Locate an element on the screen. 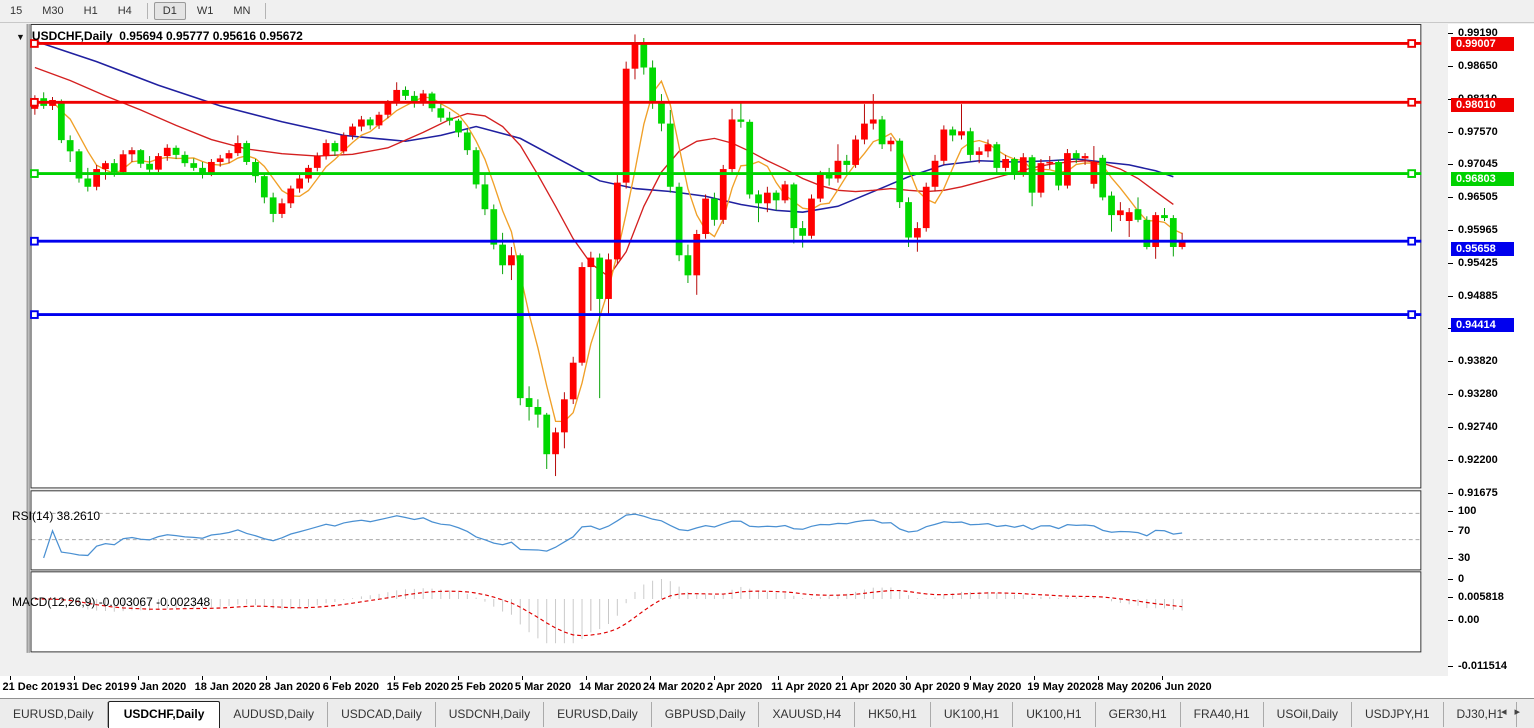  timeframe-button-m30: M30 is located at coordinates (53, 11).